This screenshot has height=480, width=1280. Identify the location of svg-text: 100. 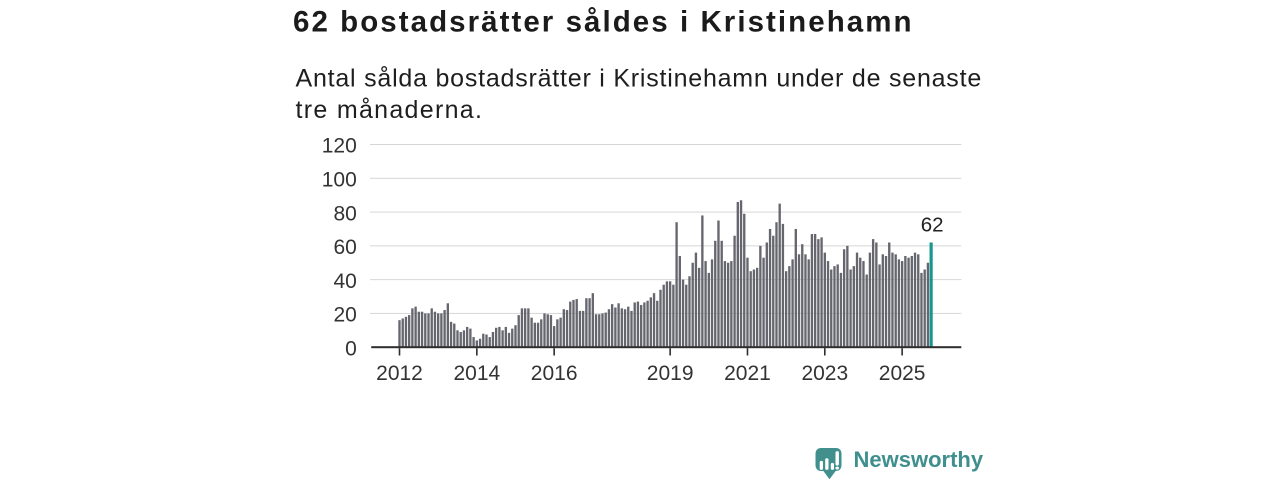
(339, 180).